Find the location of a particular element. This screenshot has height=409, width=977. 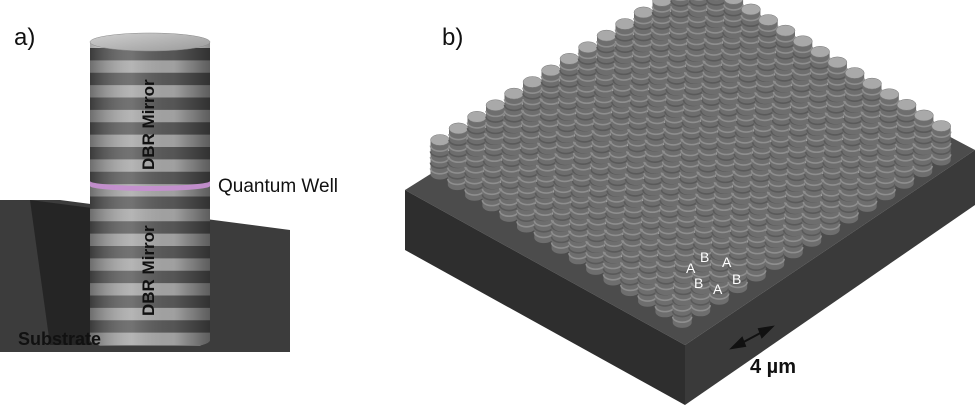

substrate-label: Substrate is located at coordinates (59, 339).